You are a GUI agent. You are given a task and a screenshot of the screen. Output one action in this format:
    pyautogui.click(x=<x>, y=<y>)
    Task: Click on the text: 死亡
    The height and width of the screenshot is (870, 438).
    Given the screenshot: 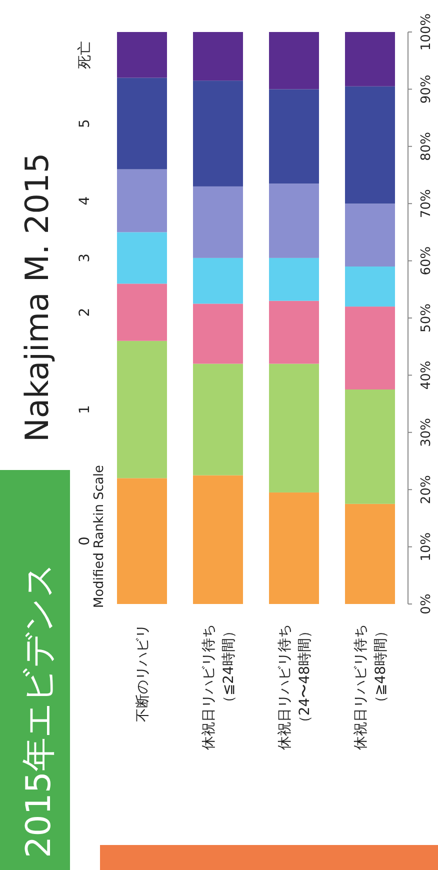 What is the action you would take?
    pyautogui.click(x=85, y=54)
    